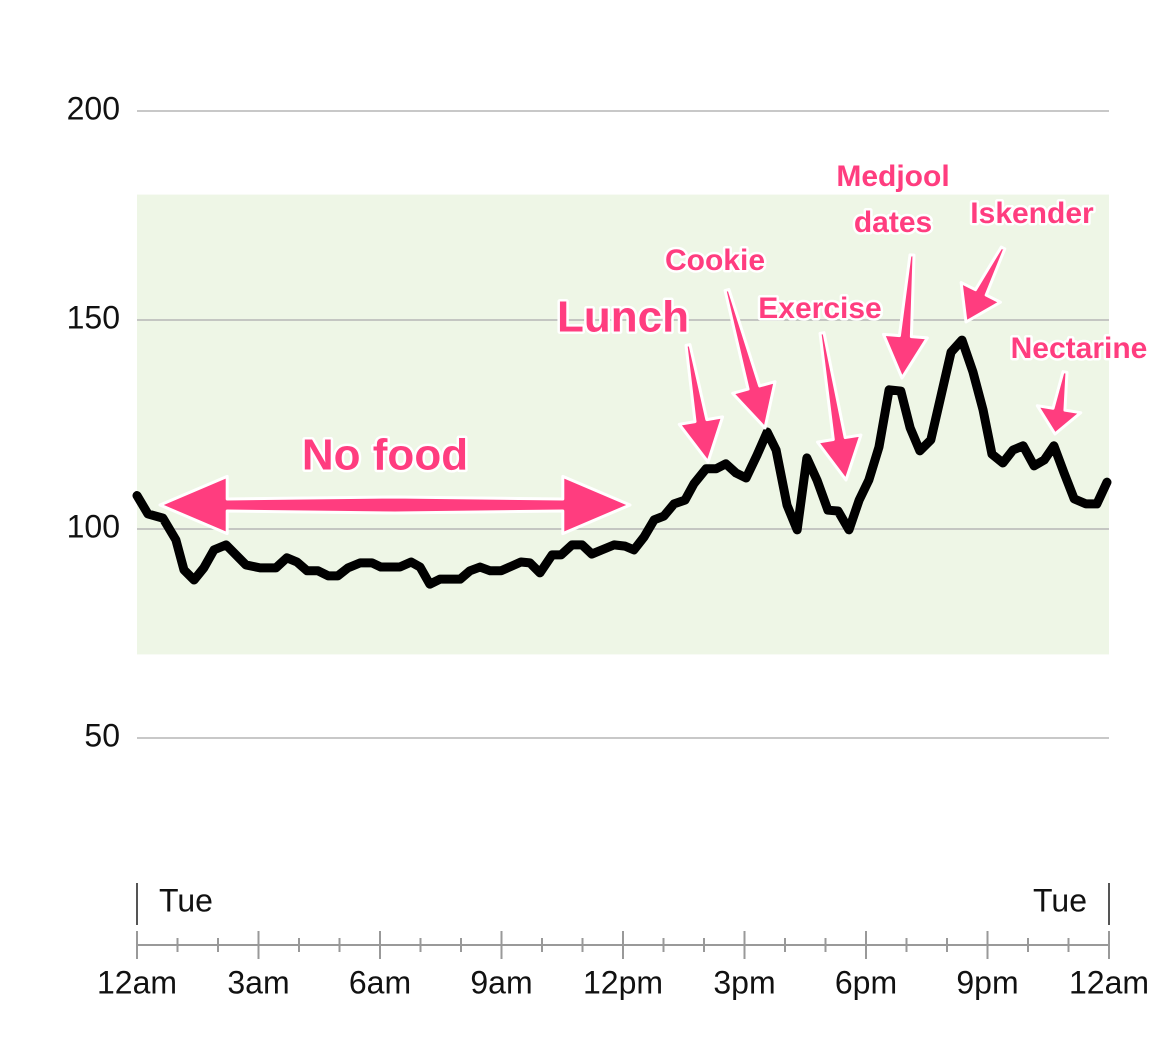  I want to click on annotation: Cookie, so click(715, 260).